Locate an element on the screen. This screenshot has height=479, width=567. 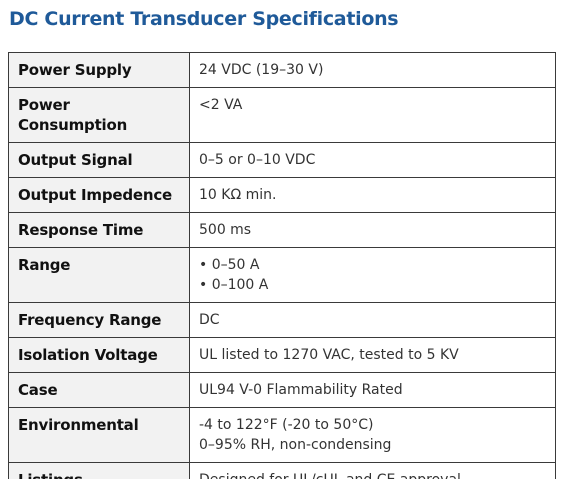
spec-row: Output Signal 0–5 or 0–10 VDC is located at coordinates (282, 160).